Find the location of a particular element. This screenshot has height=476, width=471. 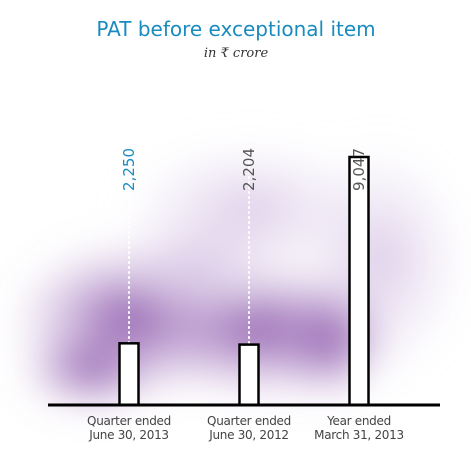

chart-subtitle: in ₹ crore is located at coordinates (236, 53).